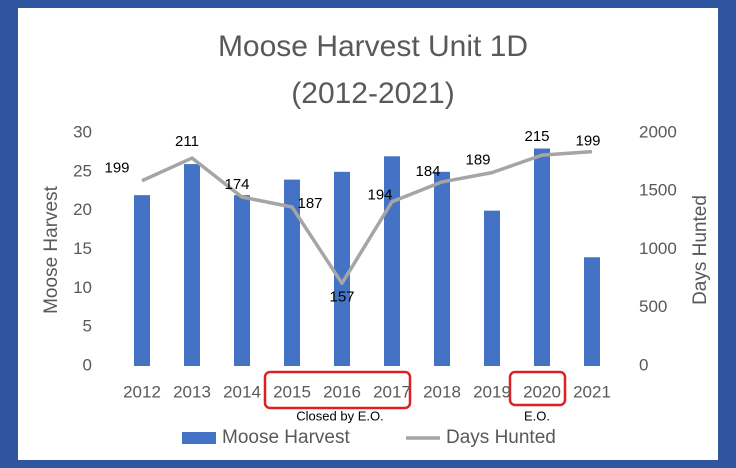 This screenshot has height=468, width=736. What do you see at coordinates (658, 190) in the screenshot?
I see `y2-tick-label: 1500` at bounding box center [658, 190].